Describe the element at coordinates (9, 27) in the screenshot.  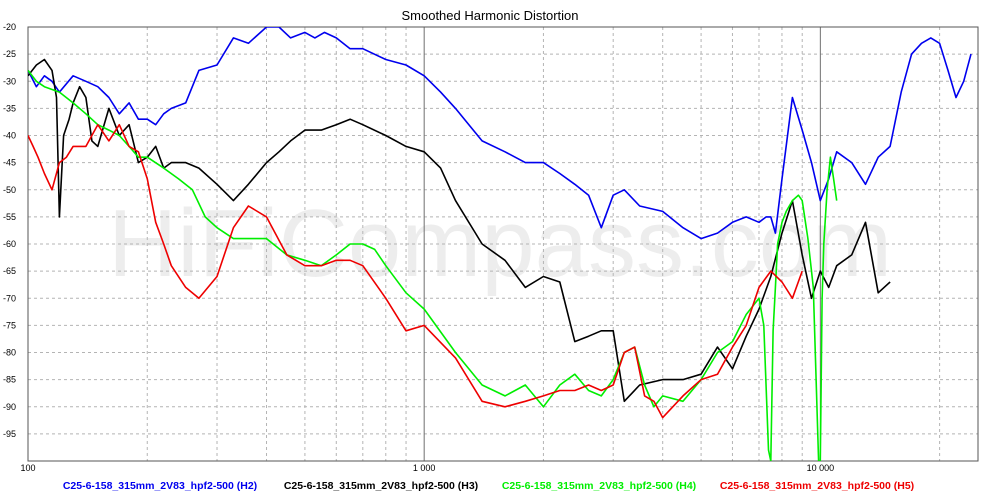
I see `y-tick-label: -20` at that location.